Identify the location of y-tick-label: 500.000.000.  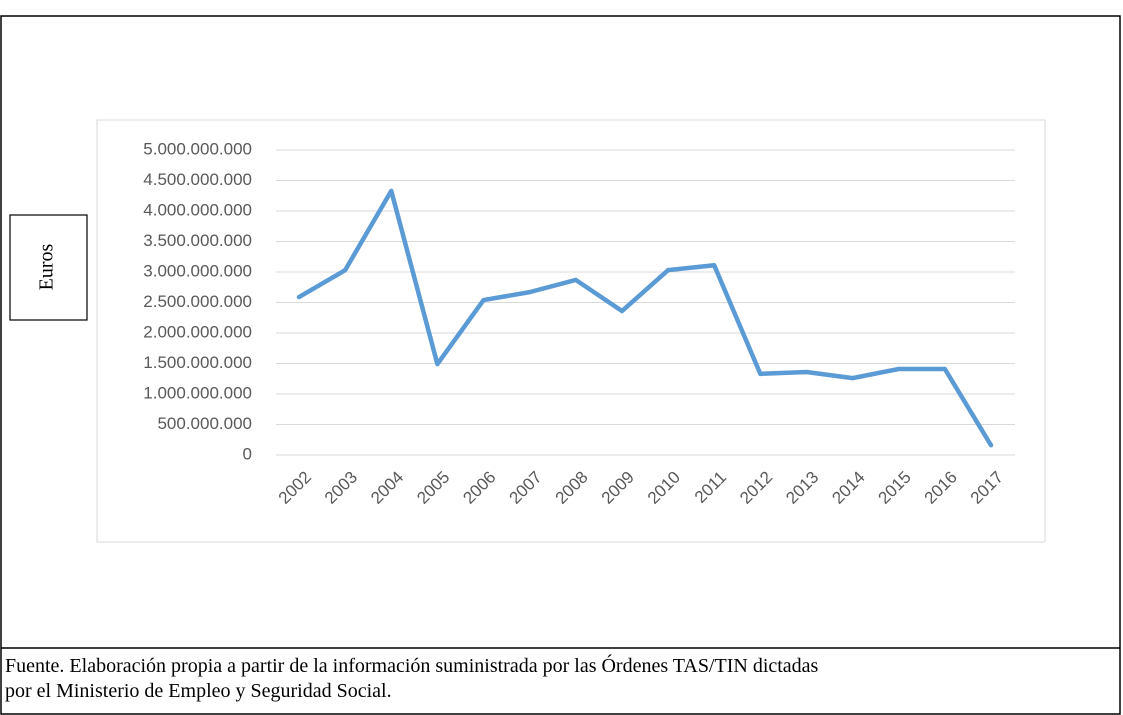
(204, 423).